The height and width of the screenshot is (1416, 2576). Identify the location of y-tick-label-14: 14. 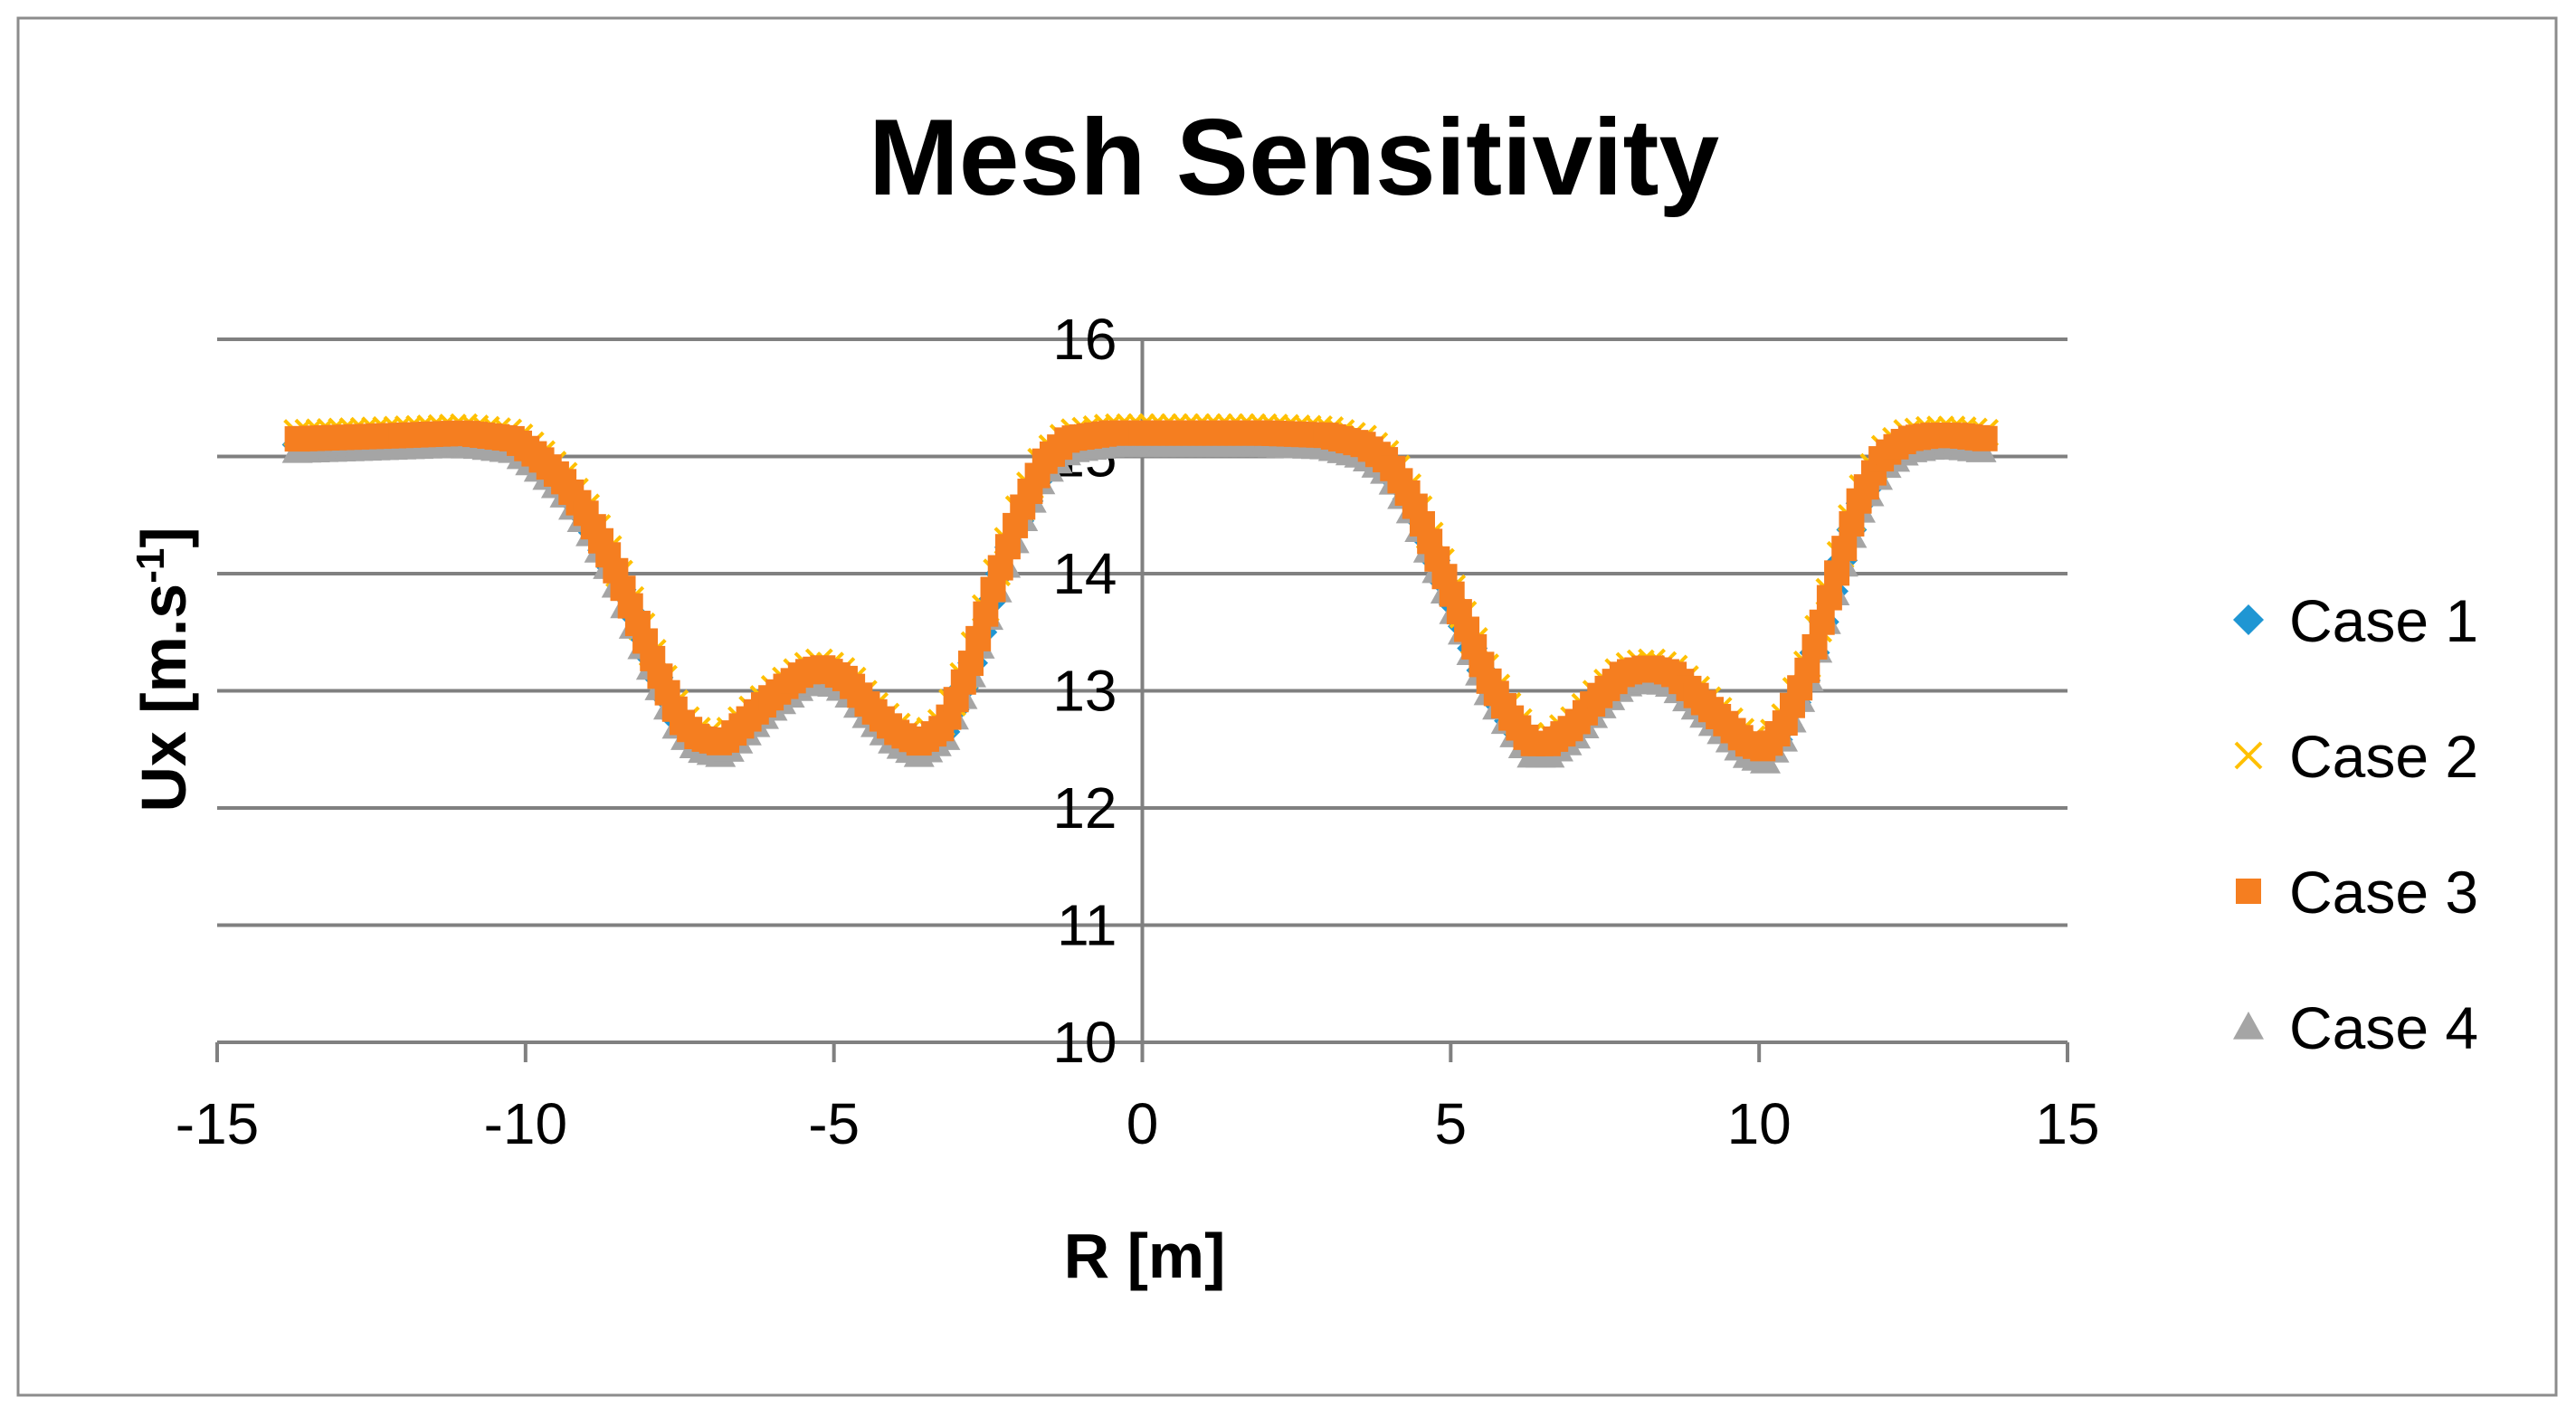
(1084, 573).